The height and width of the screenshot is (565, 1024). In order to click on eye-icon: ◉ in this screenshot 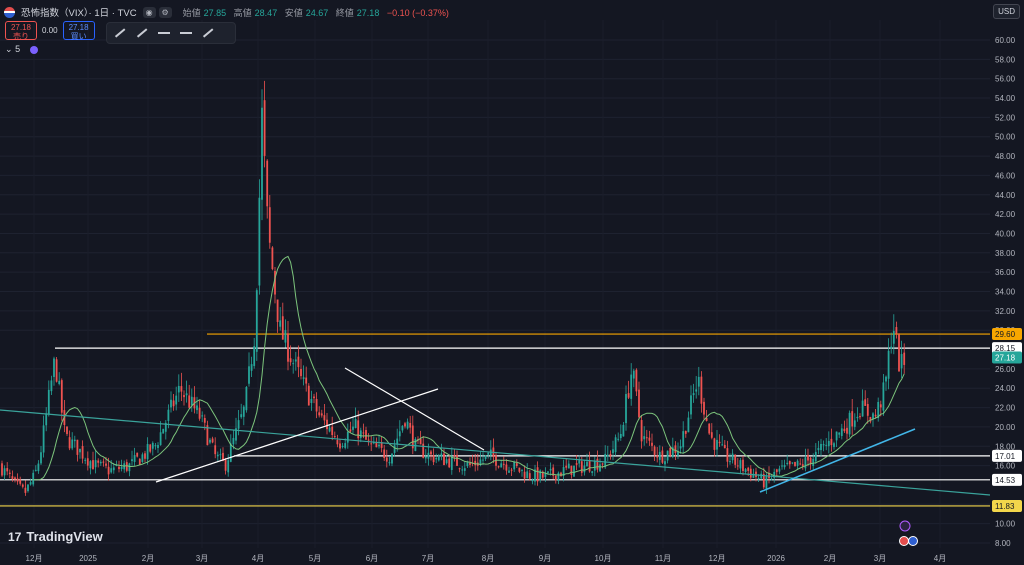, I will do `click(149, 12)`.